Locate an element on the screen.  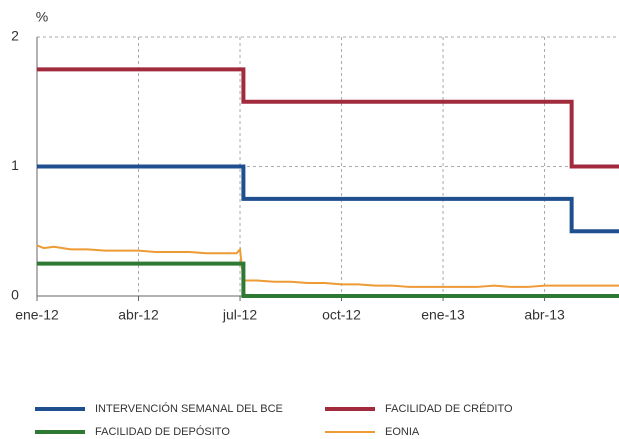
x-tick-label: ene-12 is located at coordinates (37, 315).